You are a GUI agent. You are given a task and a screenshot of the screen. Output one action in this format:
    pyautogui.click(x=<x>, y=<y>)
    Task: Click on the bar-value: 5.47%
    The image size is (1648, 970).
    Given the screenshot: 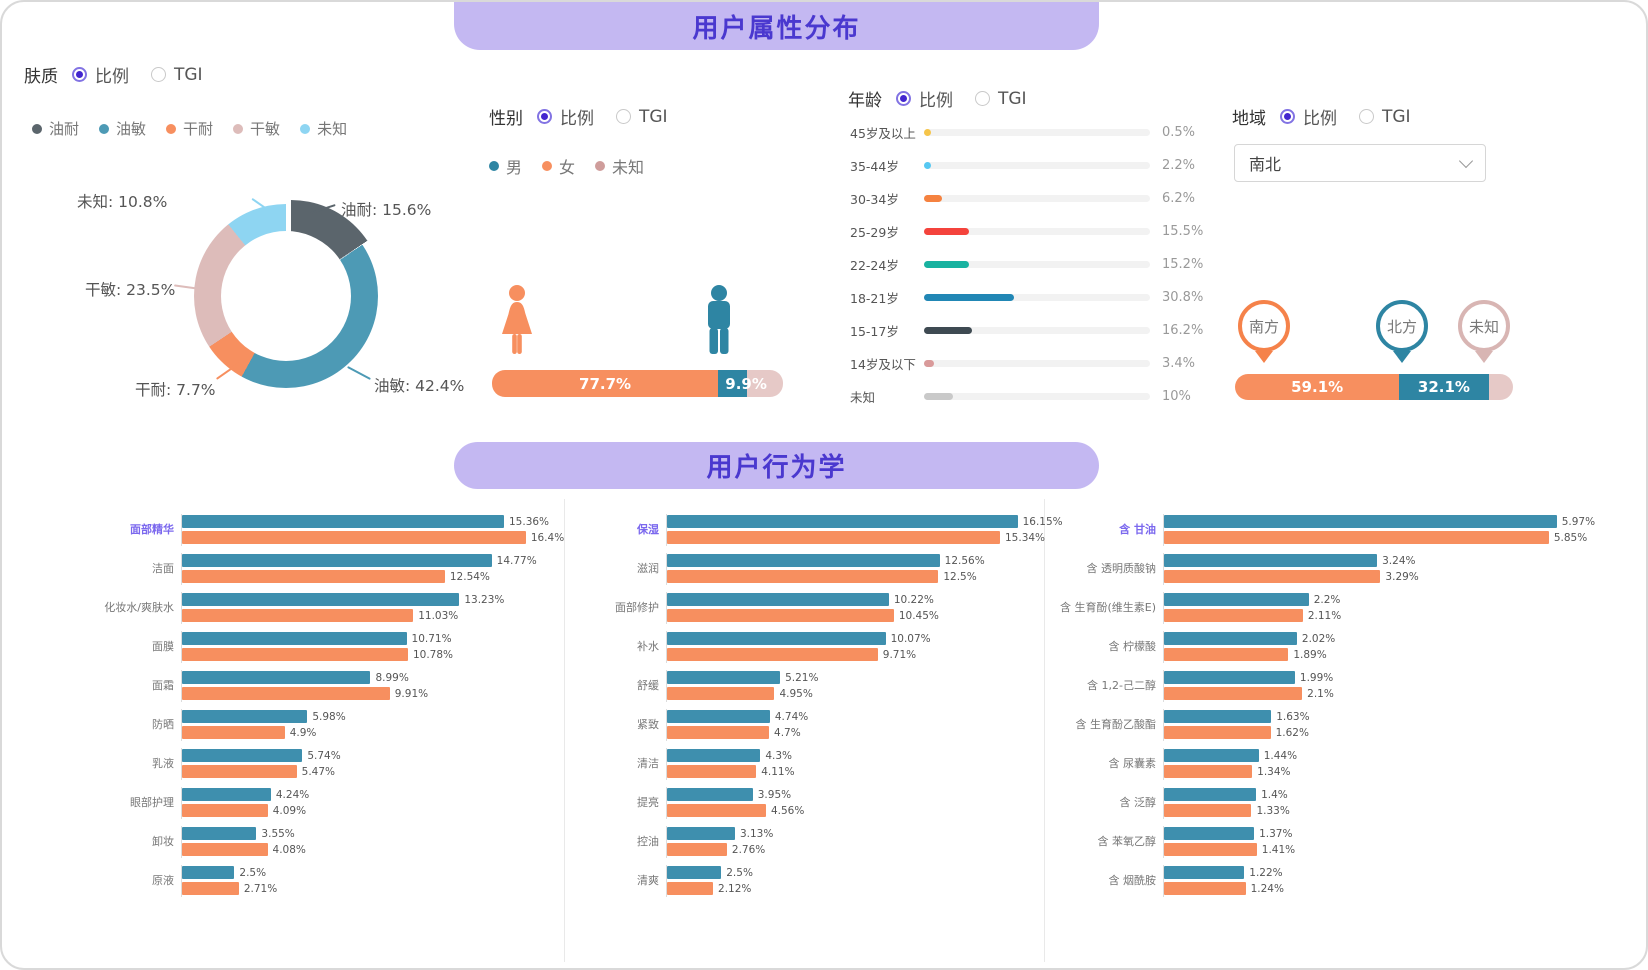 What is the action you would take?
    pyautogui.click(x=318, y=771)
    